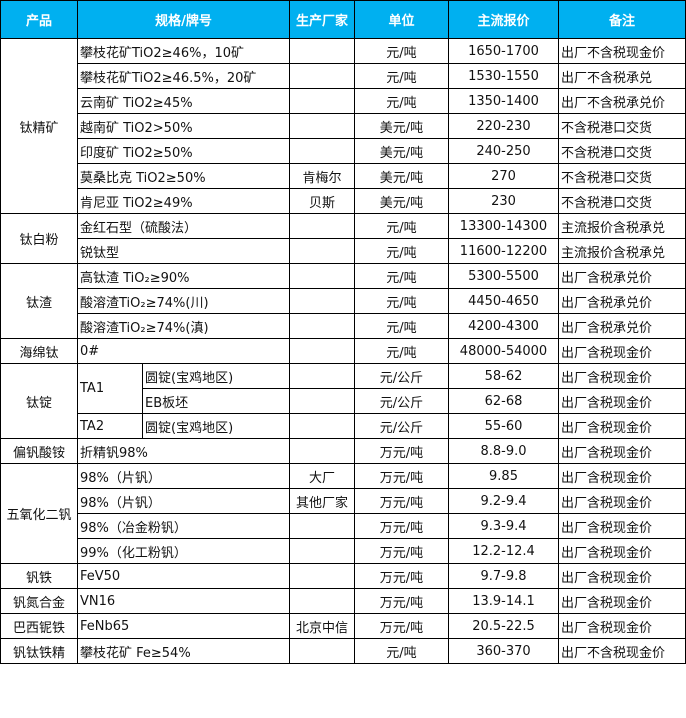 Image resolution: width=686 pixels, height=718 pixels. I want to click on table-row: 云南矿 TiO2≥45% 元/吨 1350-1400 出厂不含税承兑价, so click(343, 101).